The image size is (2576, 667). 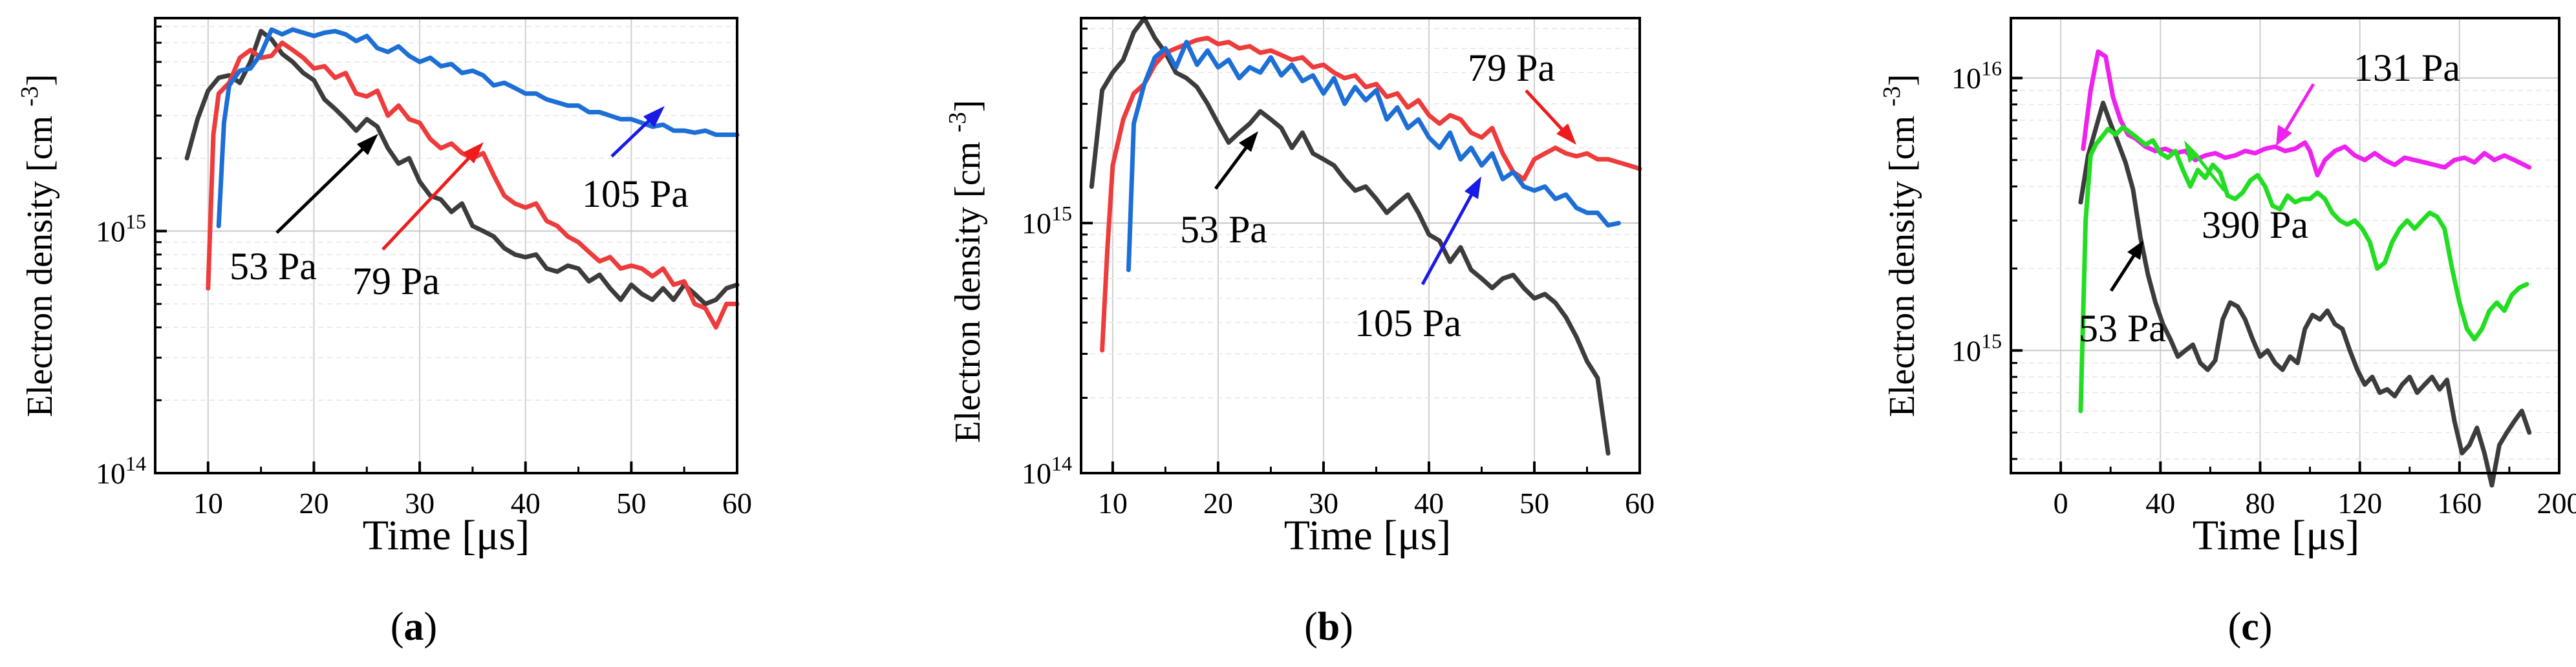 I want to click on panel-c-grid, so click(x=2285, y=245).